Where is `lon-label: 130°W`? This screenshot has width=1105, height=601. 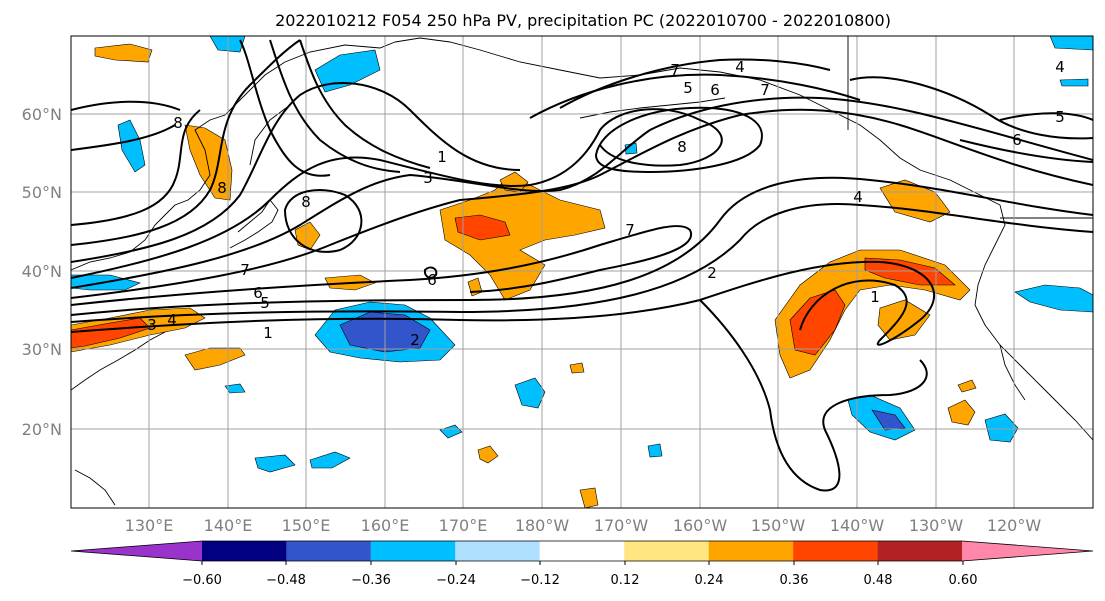
lon-label: 130°W is located at coordinates (936, 525).